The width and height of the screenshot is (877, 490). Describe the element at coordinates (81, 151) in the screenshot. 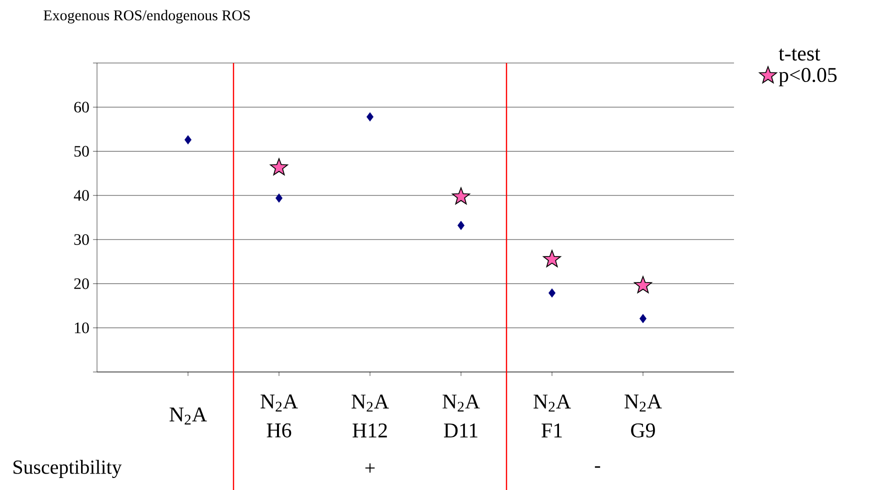

I see `y-tick-label: 50` at that location.